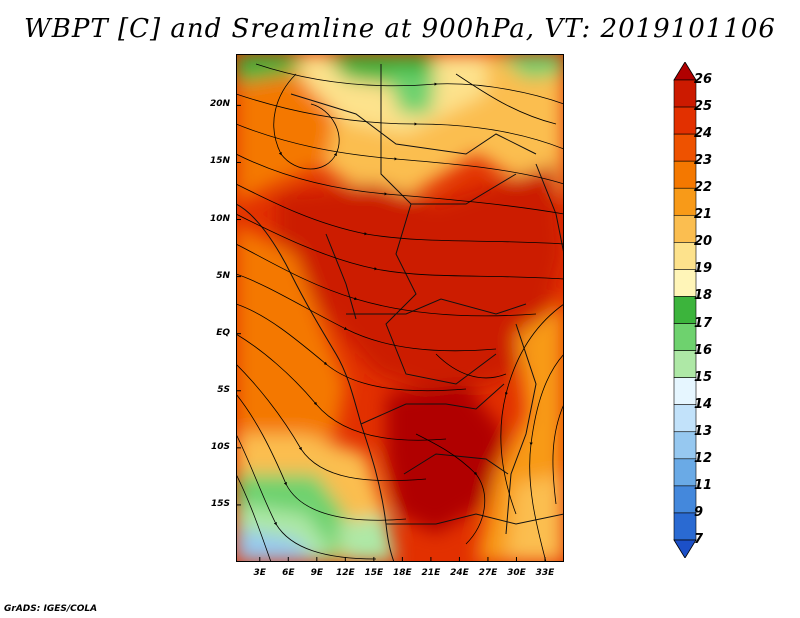 This screenshot has height=618, width=800. I want to click on lon-tick-label: 3E, so click(259, 573).